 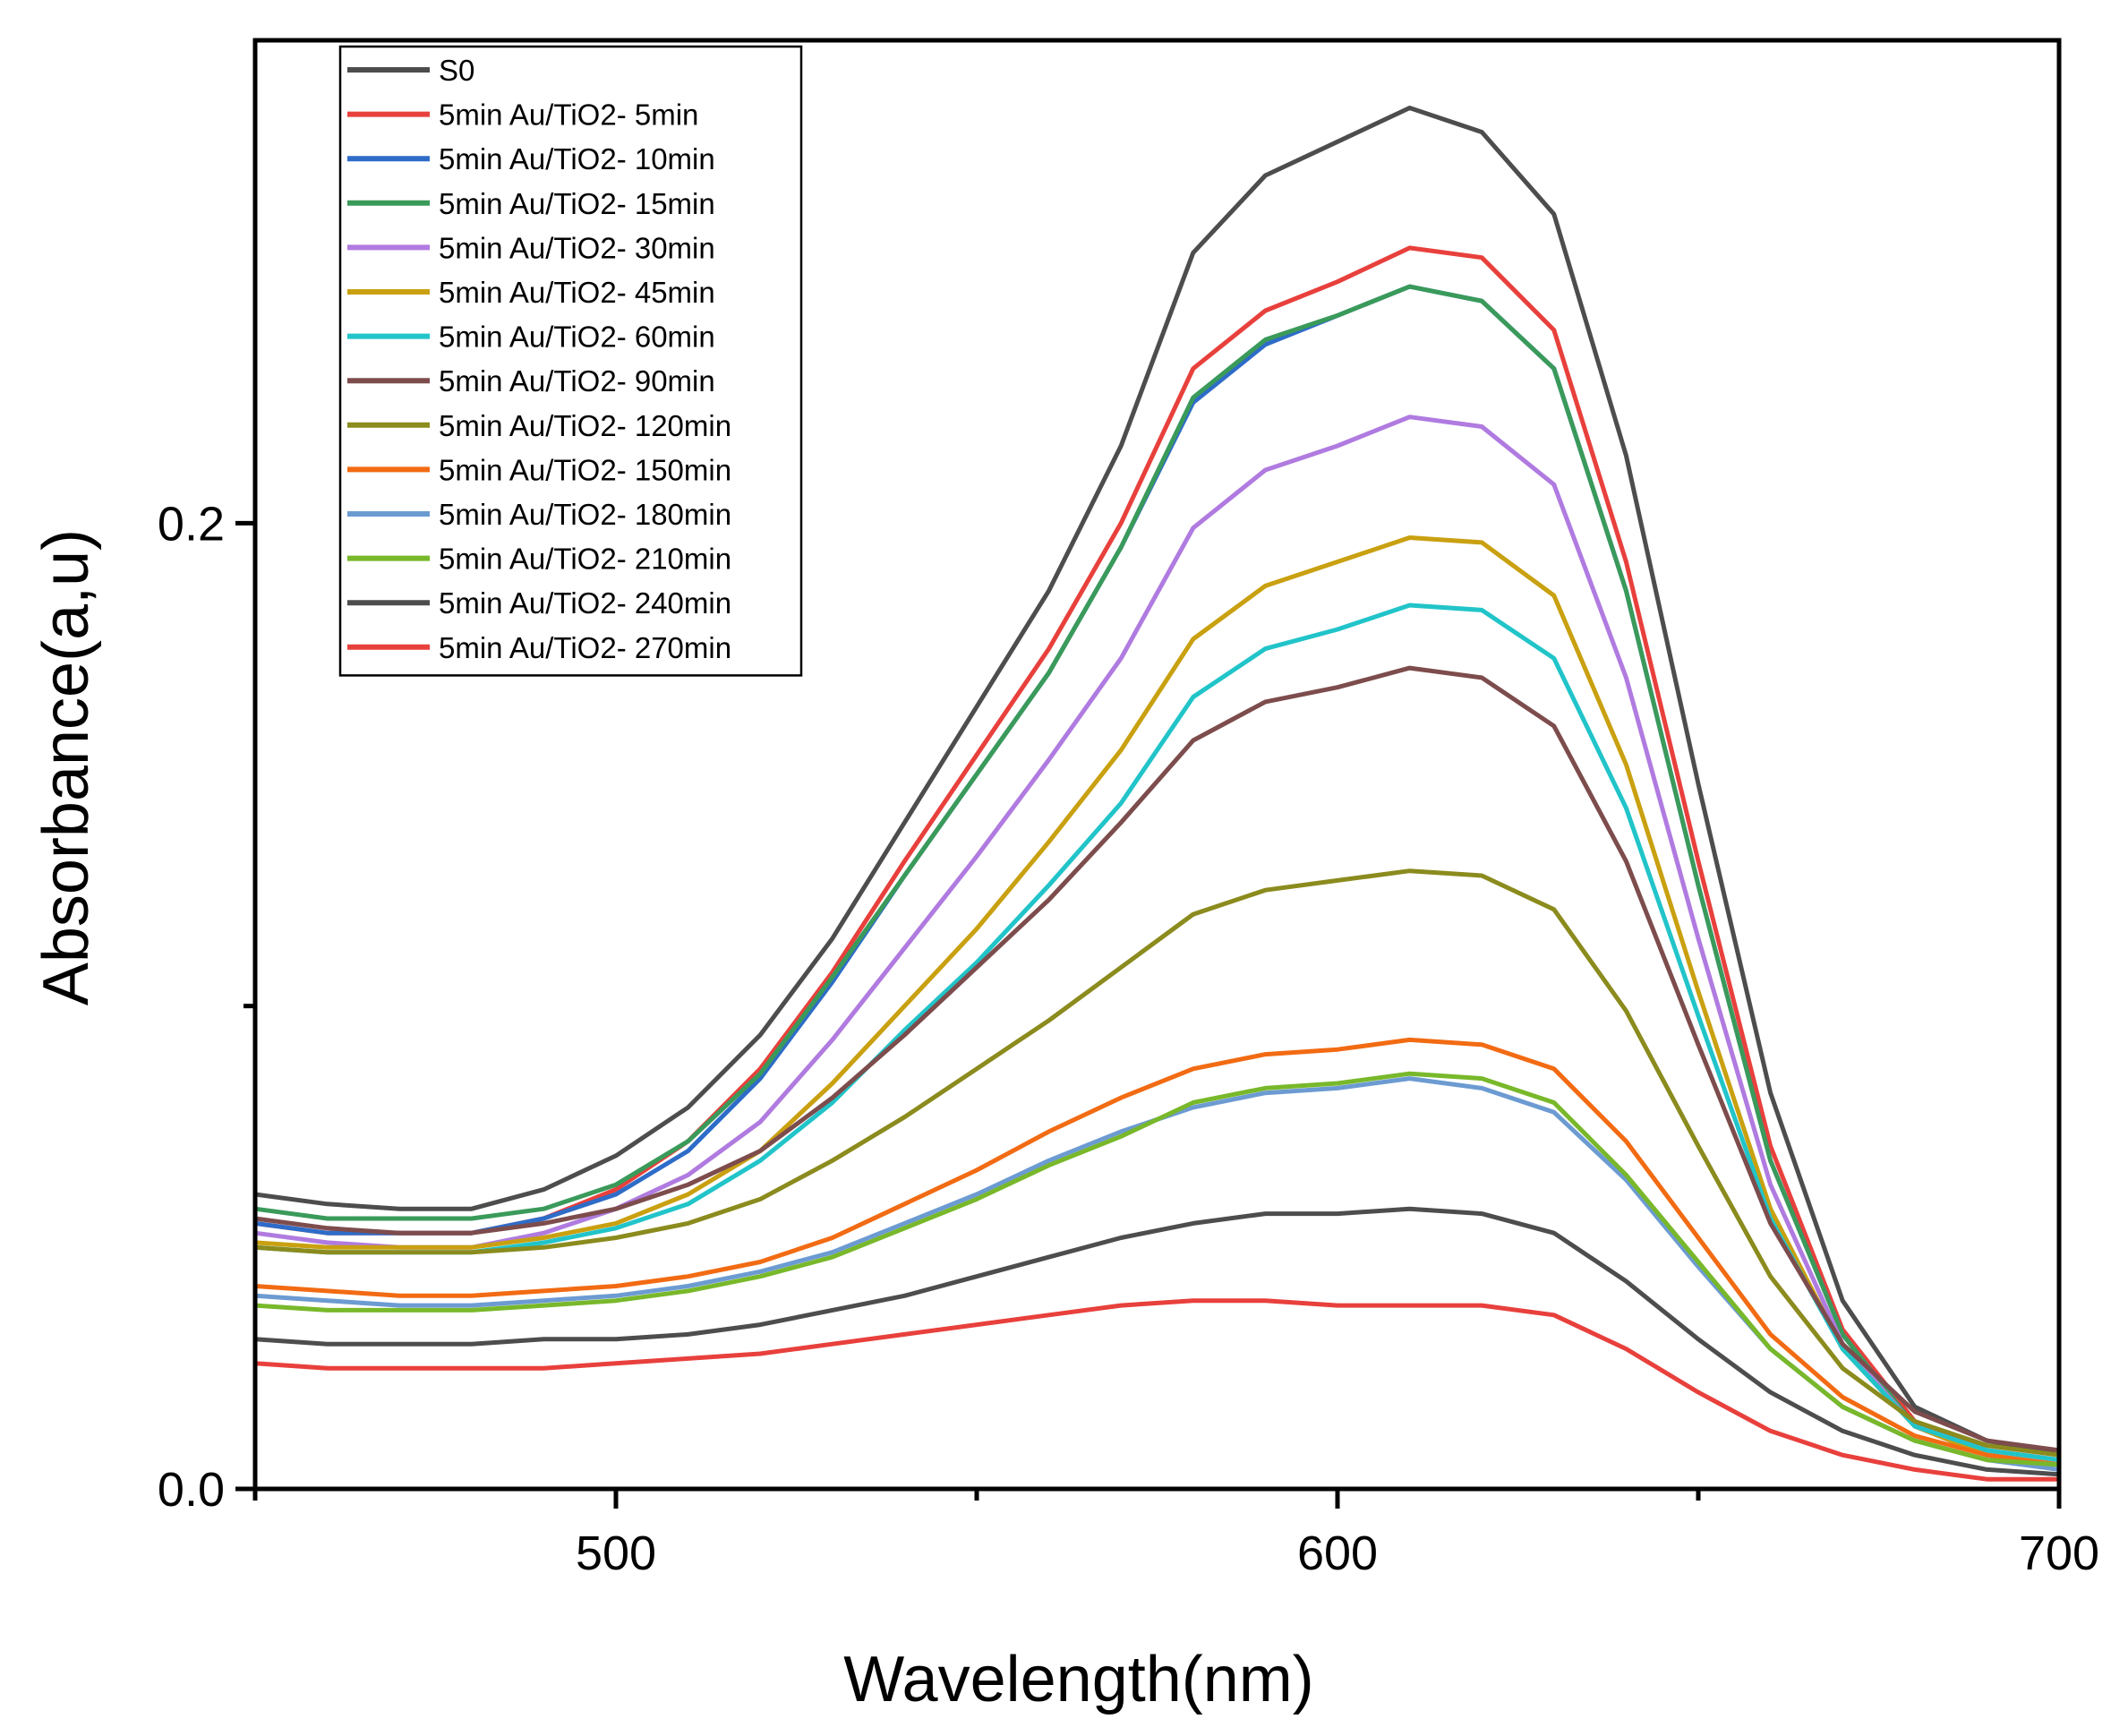 I want to click on legend-label-0: S0, so click(x=456, y=70).